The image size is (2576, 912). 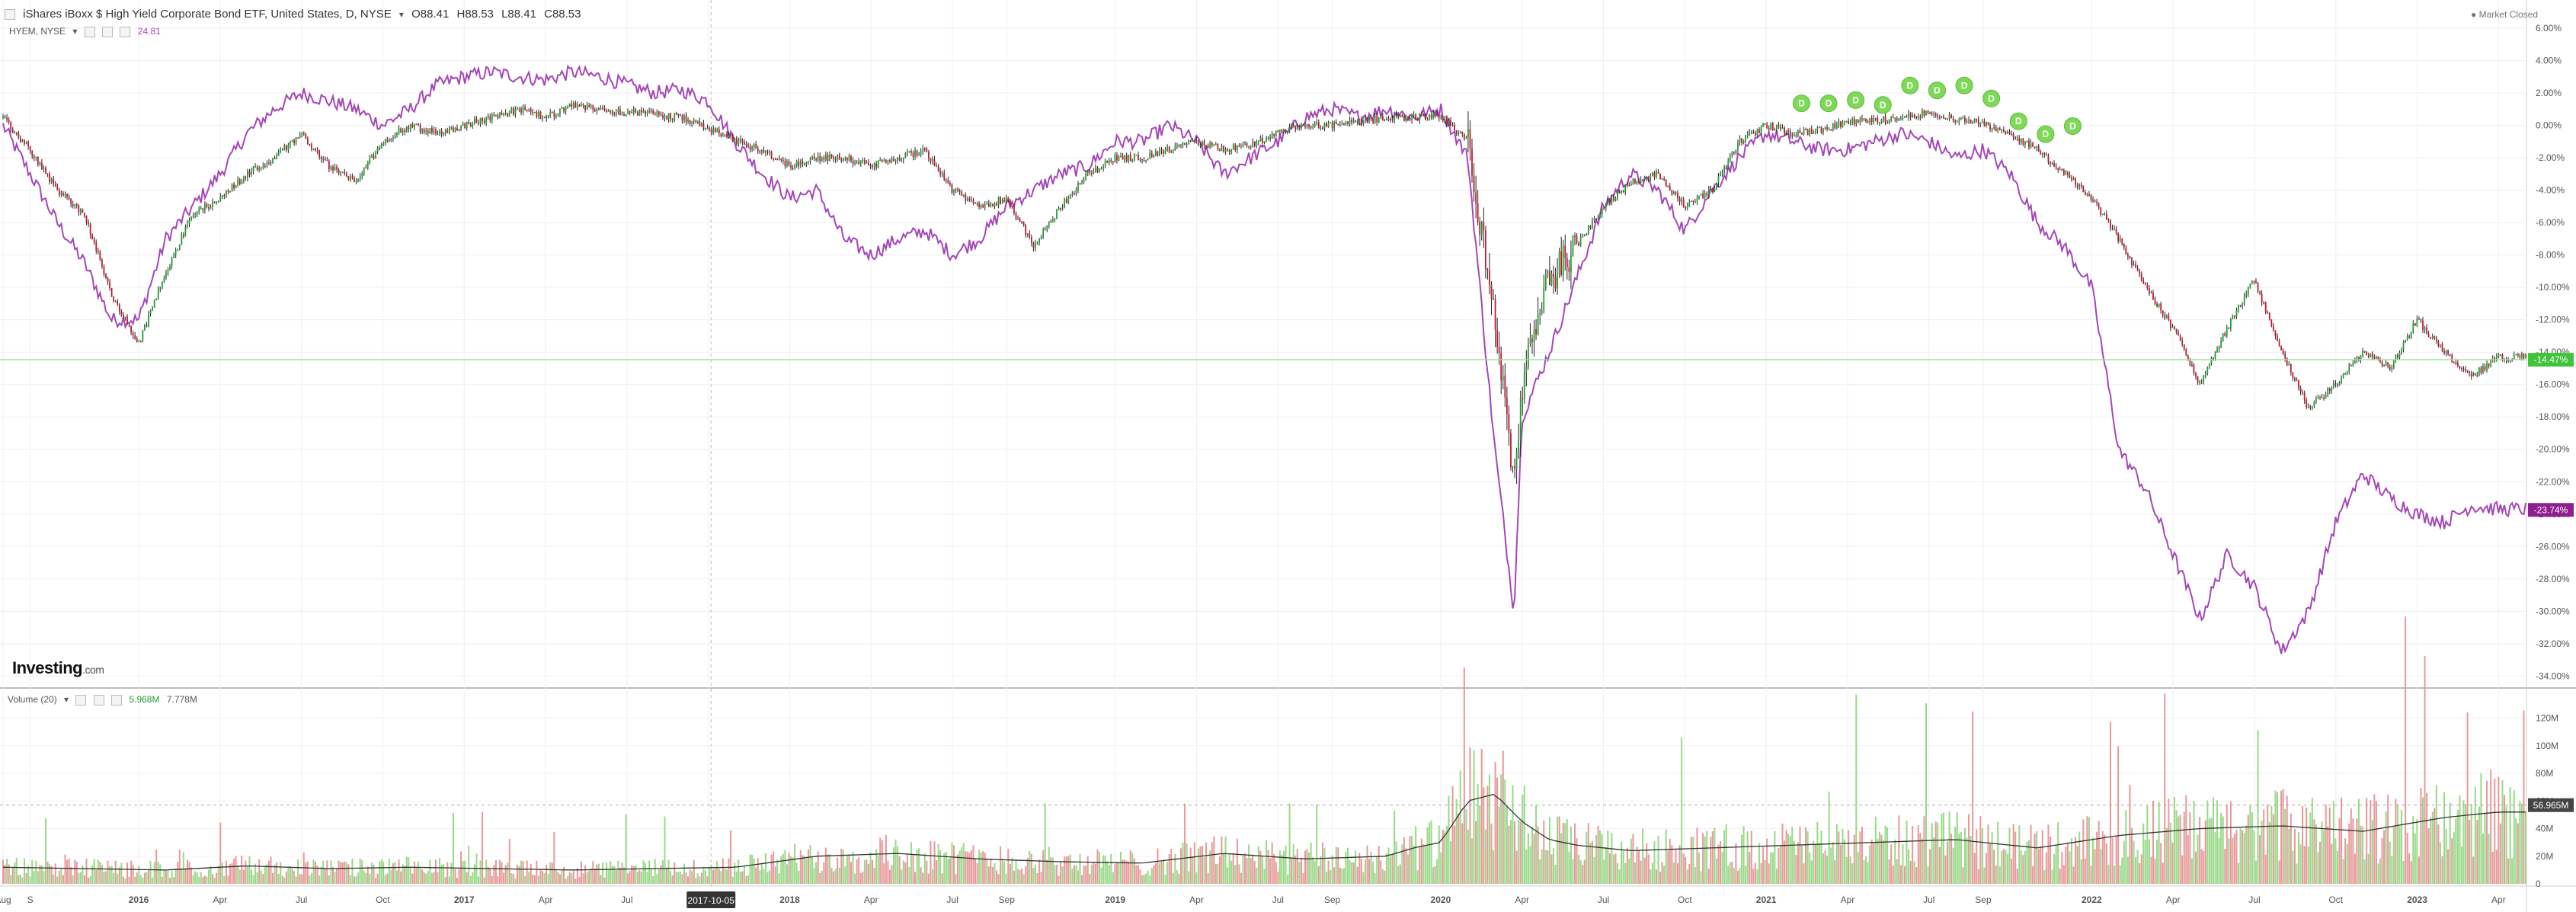 What do you see at coordinates (2549, 93) in the screenshot?
I see `y-tick-label: 2.00%` at bounding box center [2549, 93].